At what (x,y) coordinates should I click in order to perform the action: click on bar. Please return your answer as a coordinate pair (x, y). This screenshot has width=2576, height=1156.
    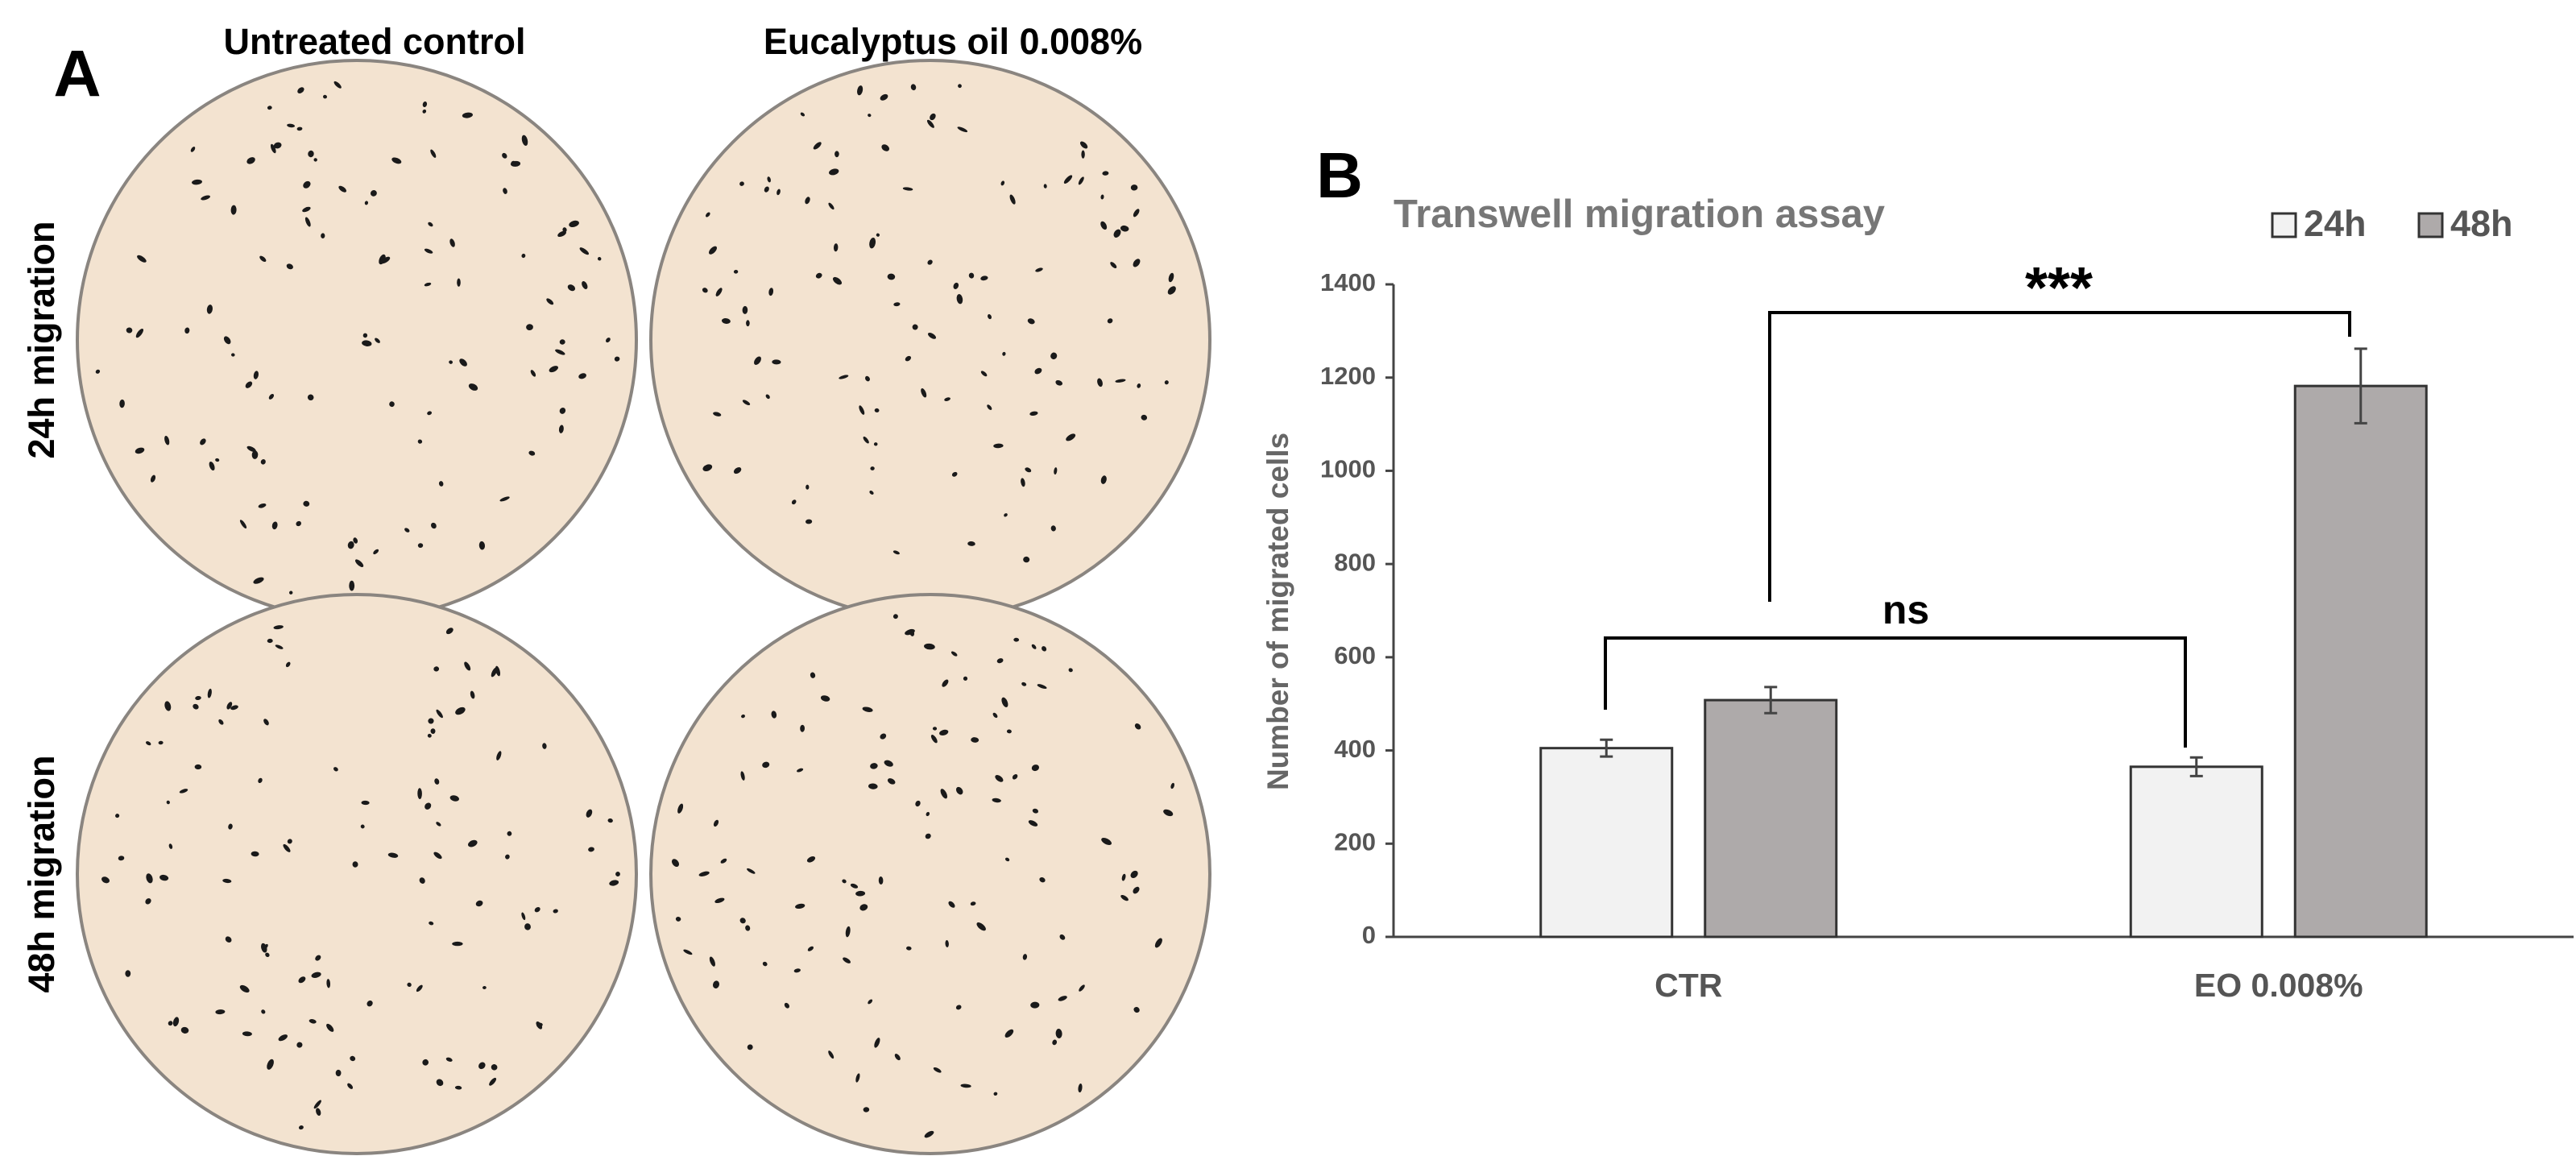
    Looking at the image, I should click on (2360, 661).